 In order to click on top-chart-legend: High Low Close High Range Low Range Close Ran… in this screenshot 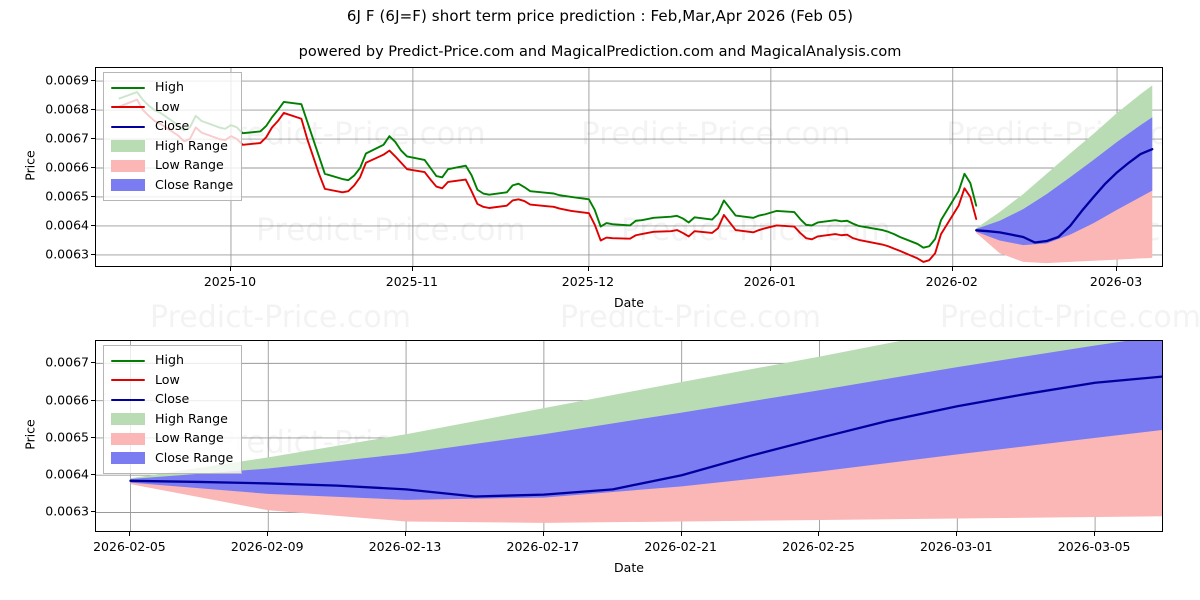, I will do `click(173, 136)`.